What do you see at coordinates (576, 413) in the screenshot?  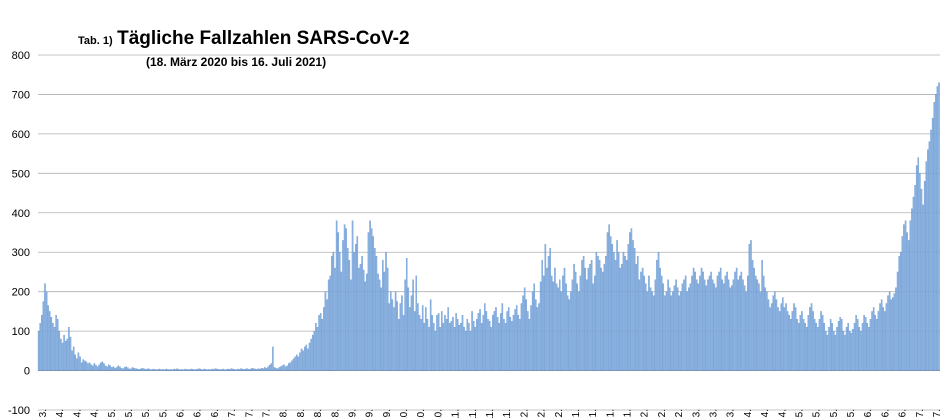 I see `x-tick-label: 4.1.` at bounding box center [576, 413].